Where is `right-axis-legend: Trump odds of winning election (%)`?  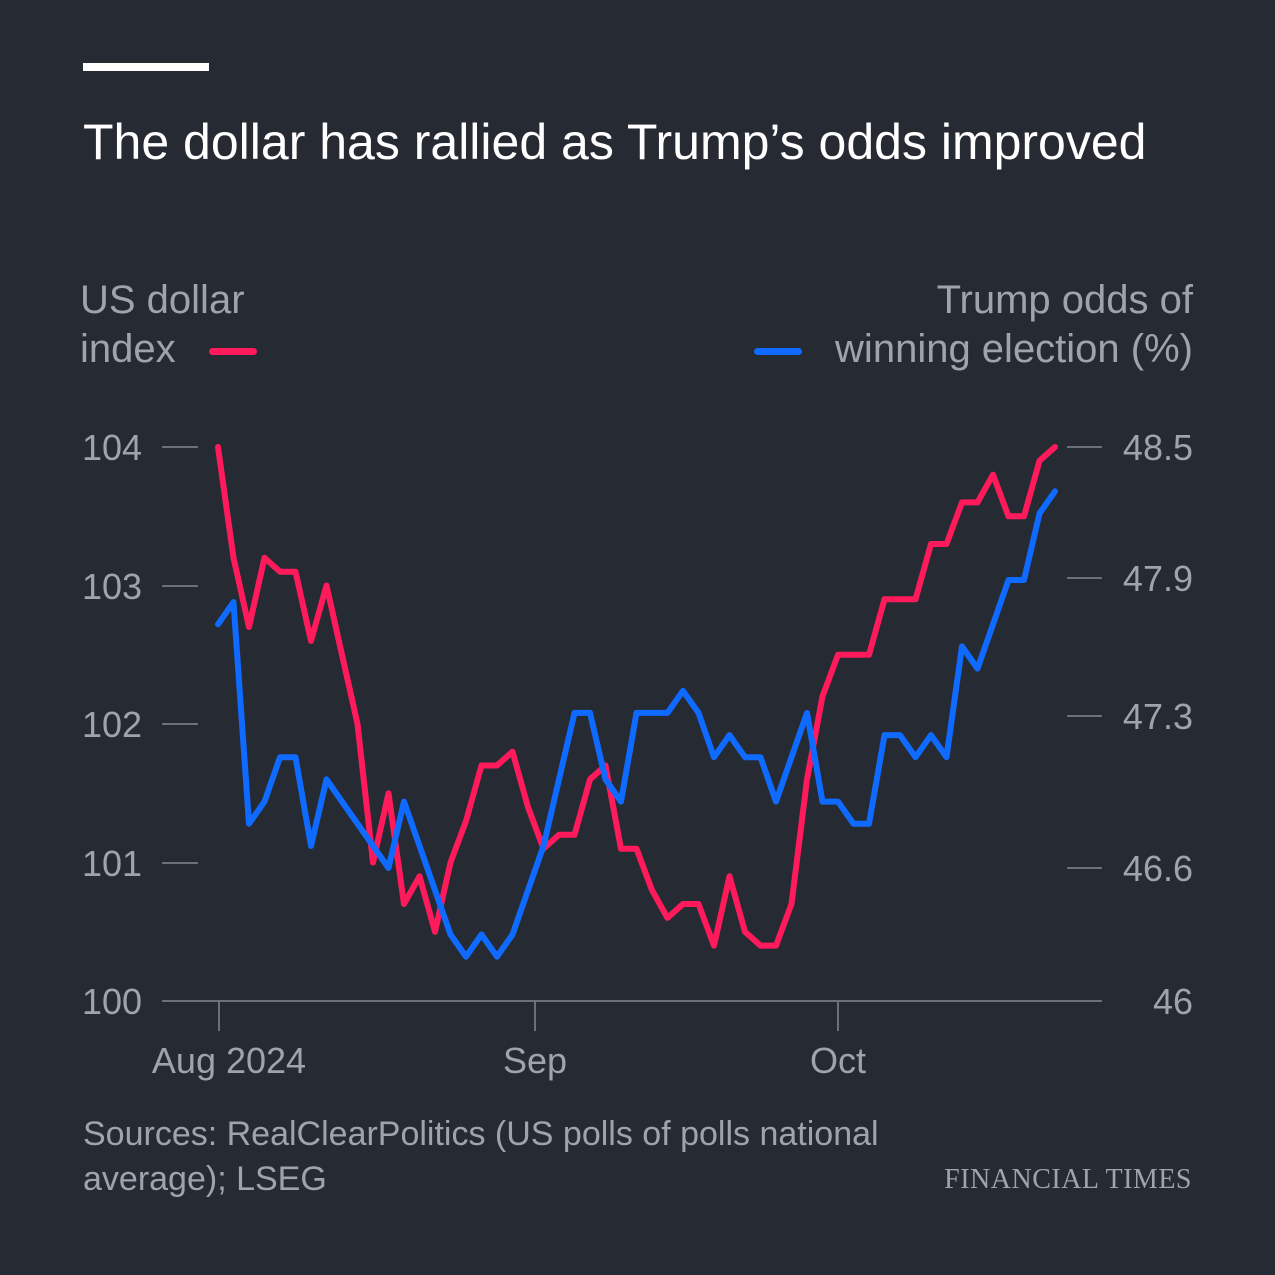
right-axis-legend: Trump odds of winning election (%) is located at coordinates (970, 325).